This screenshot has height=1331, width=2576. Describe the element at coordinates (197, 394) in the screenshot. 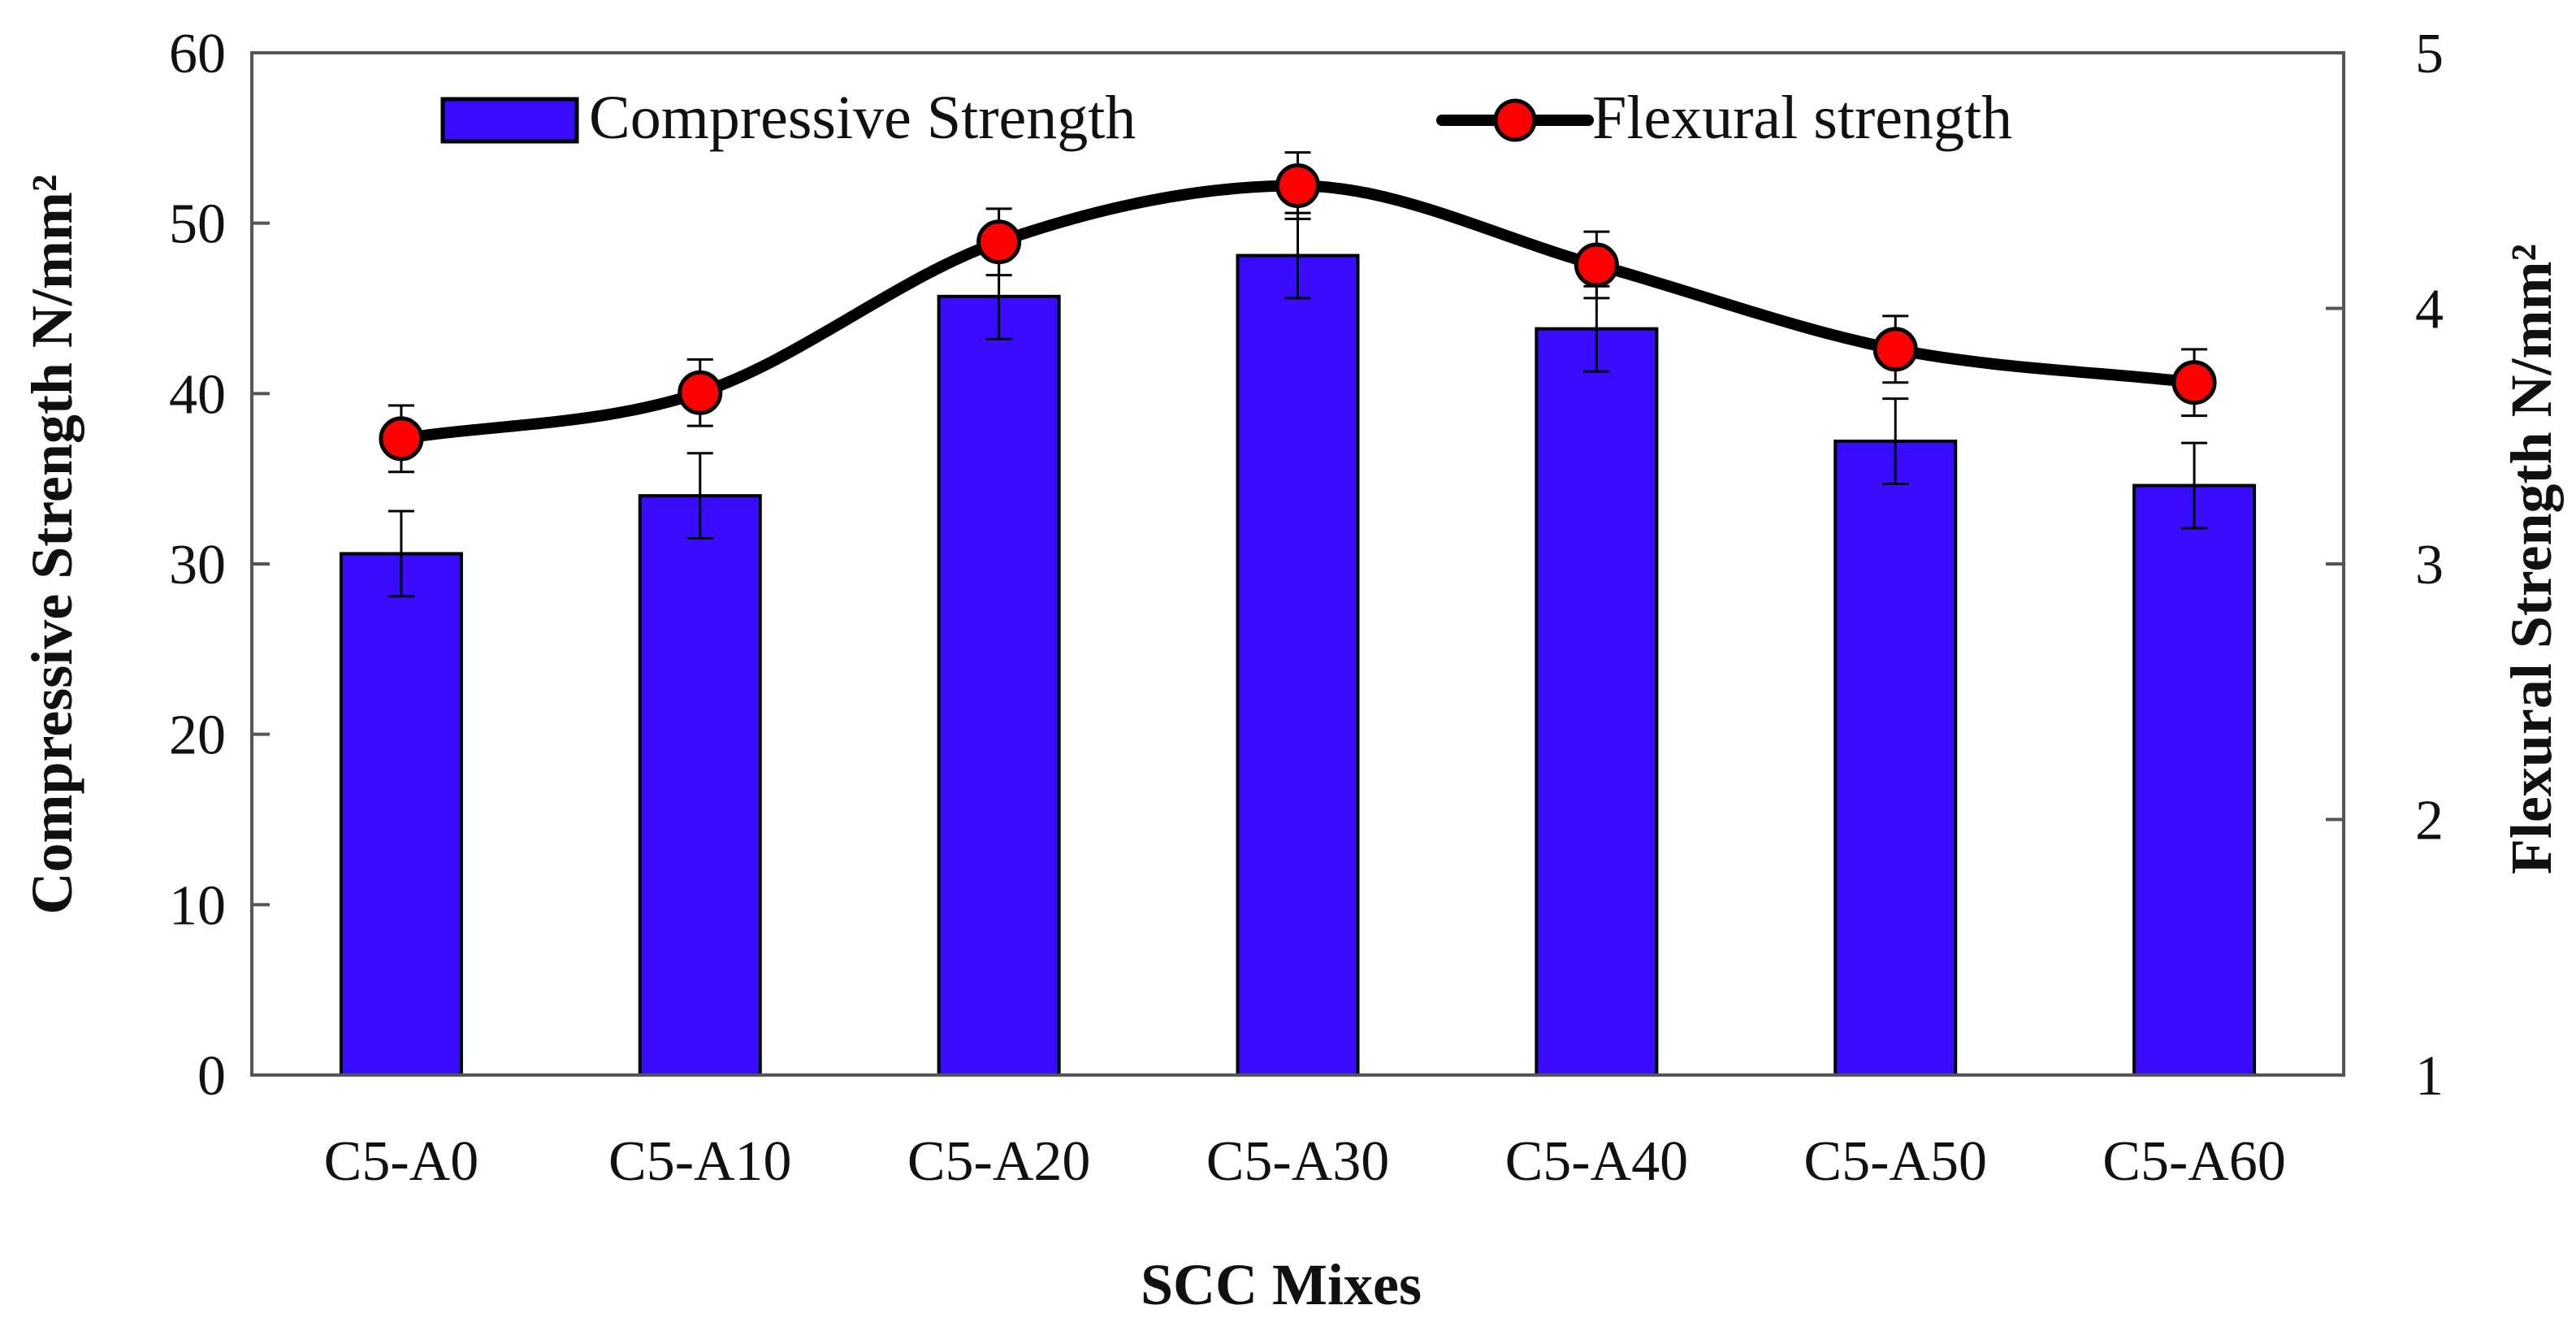

I see `y-tick-label: 40` at that location.